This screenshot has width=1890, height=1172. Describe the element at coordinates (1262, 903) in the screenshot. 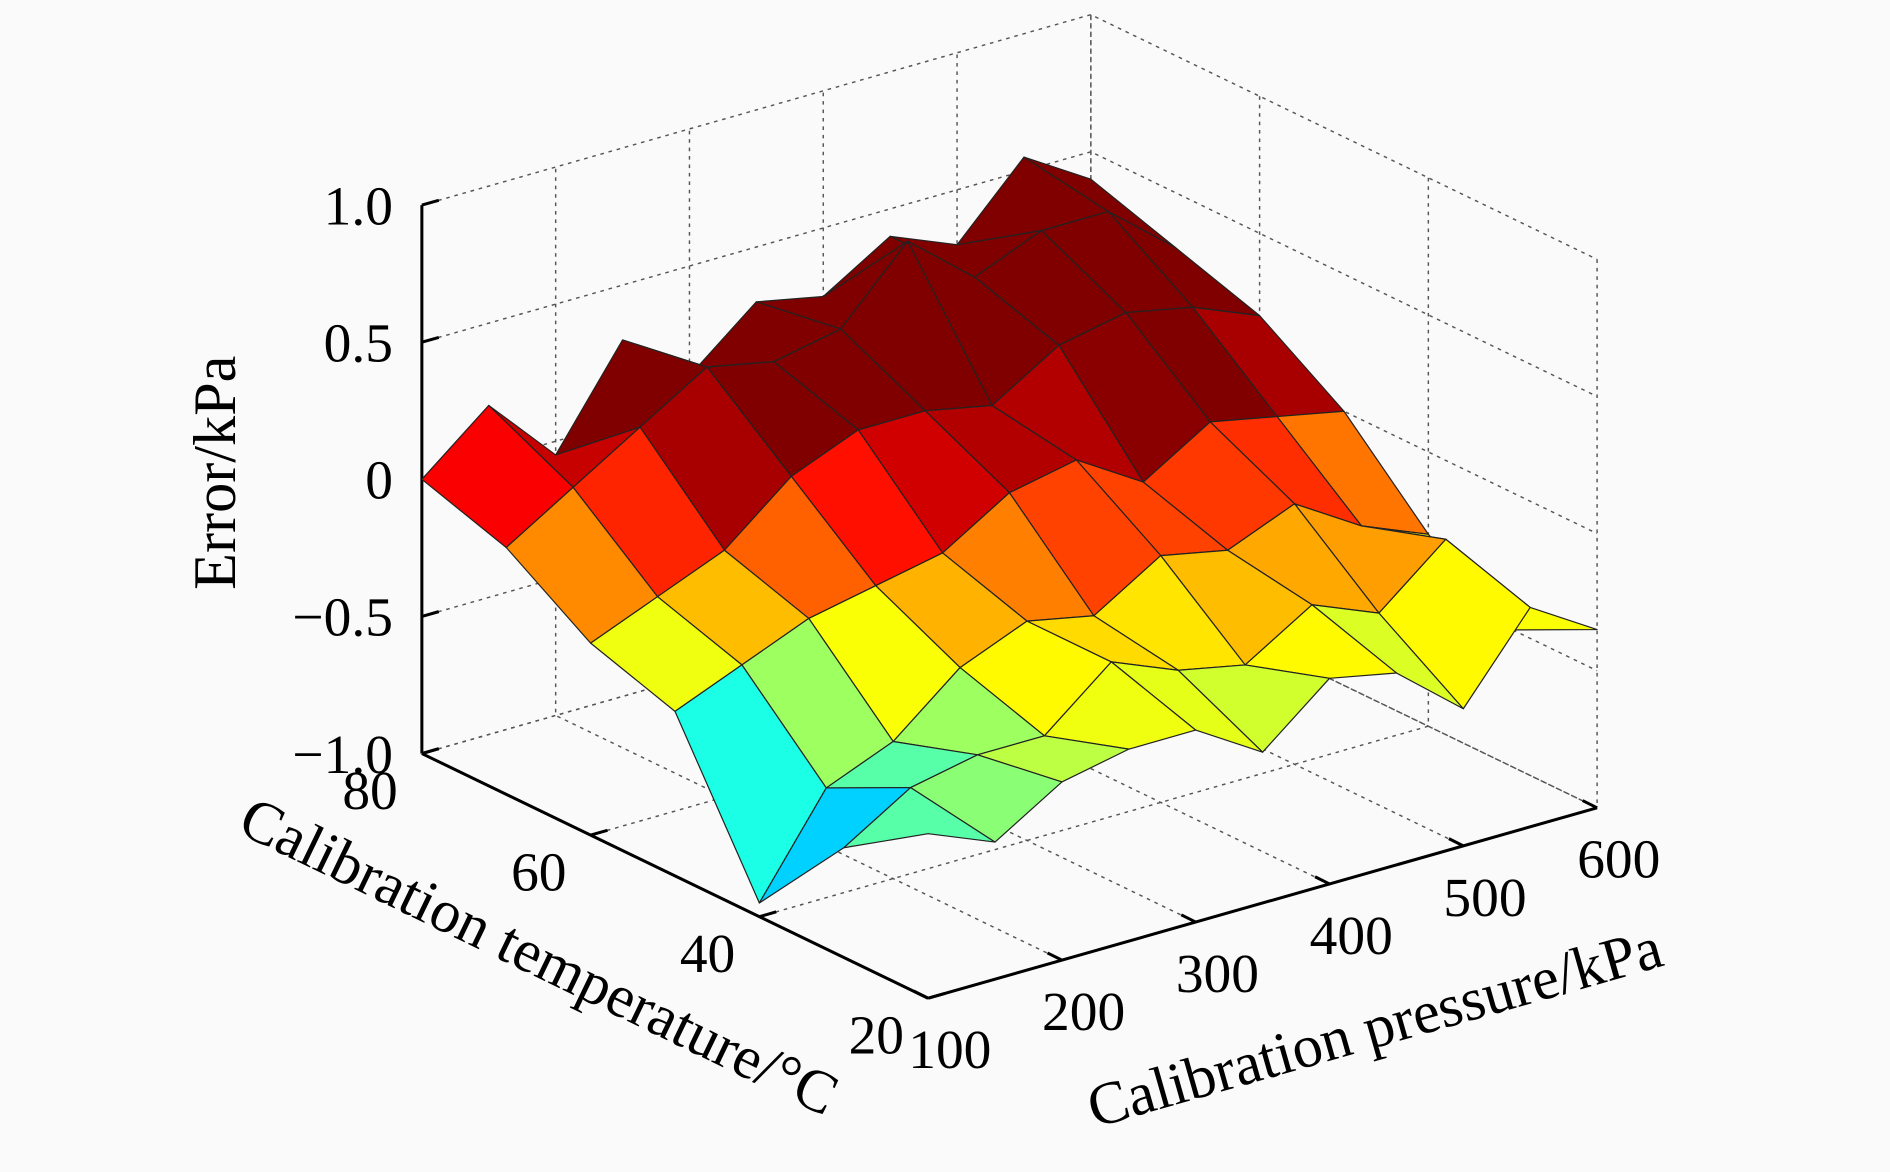

I see `x-axis` at that location.